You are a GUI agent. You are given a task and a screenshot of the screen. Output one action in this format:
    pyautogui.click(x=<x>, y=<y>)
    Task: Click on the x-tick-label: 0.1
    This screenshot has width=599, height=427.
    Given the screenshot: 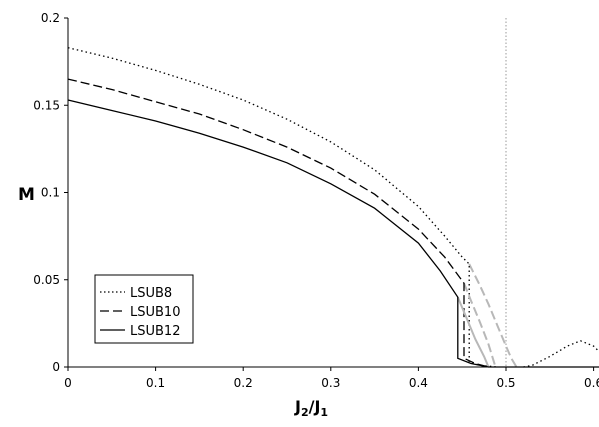 What is the action you would take?
    pyautogui.click(x=155, y=383)
    